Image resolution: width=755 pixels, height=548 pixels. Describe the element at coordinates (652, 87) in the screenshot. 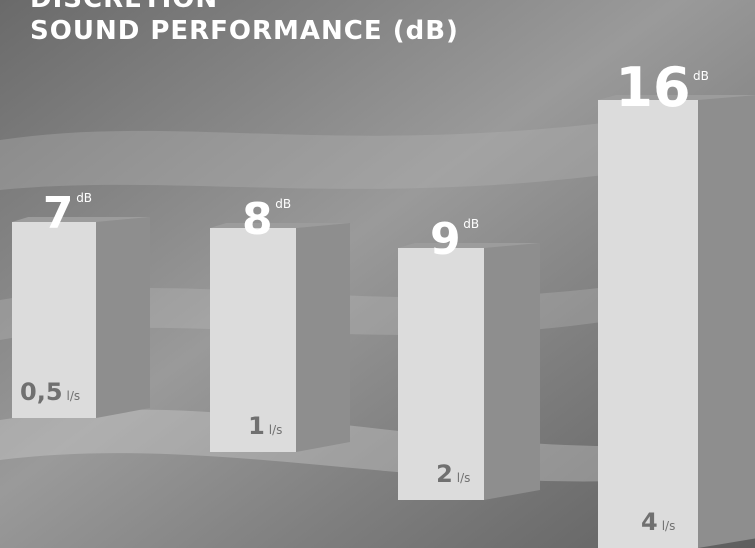

I see `bar-value-label: 16` at that location.